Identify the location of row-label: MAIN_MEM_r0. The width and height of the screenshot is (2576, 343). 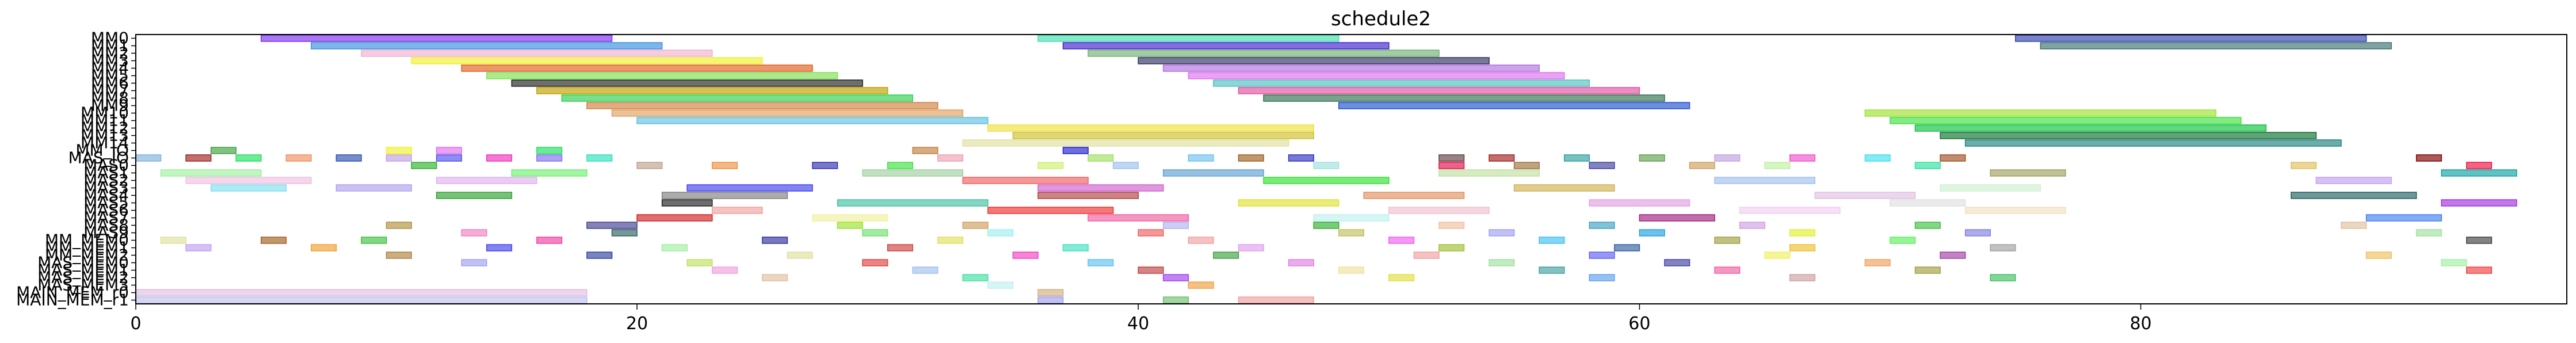
(72, 292).